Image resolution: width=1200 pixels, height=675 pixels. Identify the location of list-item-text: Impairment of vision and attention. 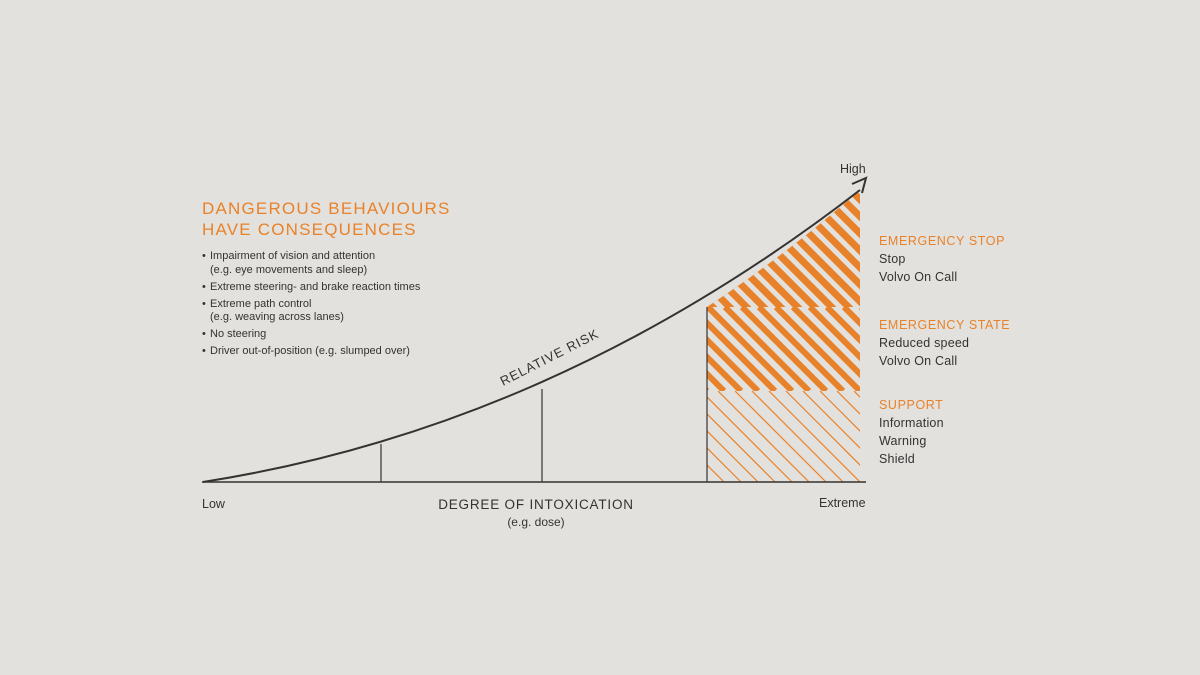
(293, 256).